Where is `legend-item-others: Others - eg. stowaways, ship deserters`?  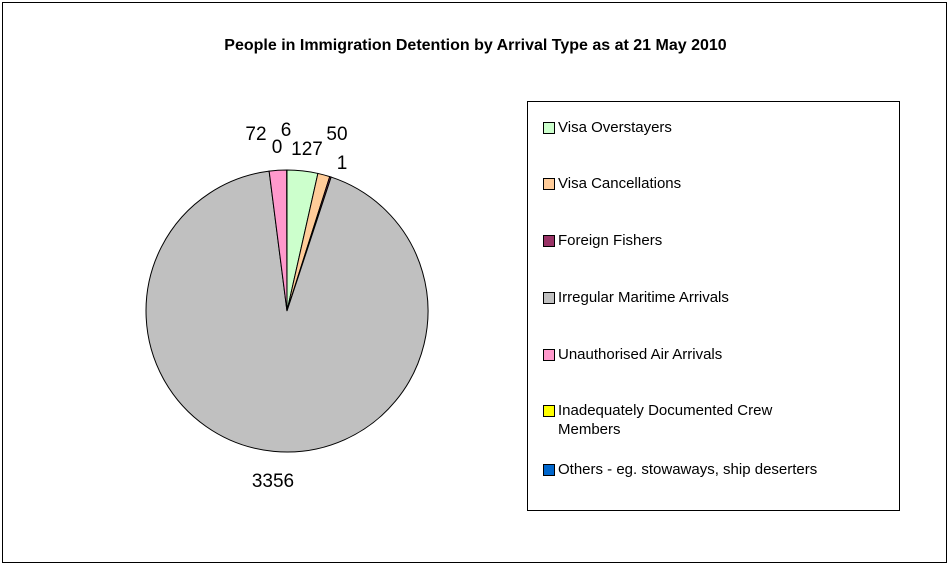
legend-item-others: Others - eg. stowaways, ship deserters is located at coordinates (718, 469).